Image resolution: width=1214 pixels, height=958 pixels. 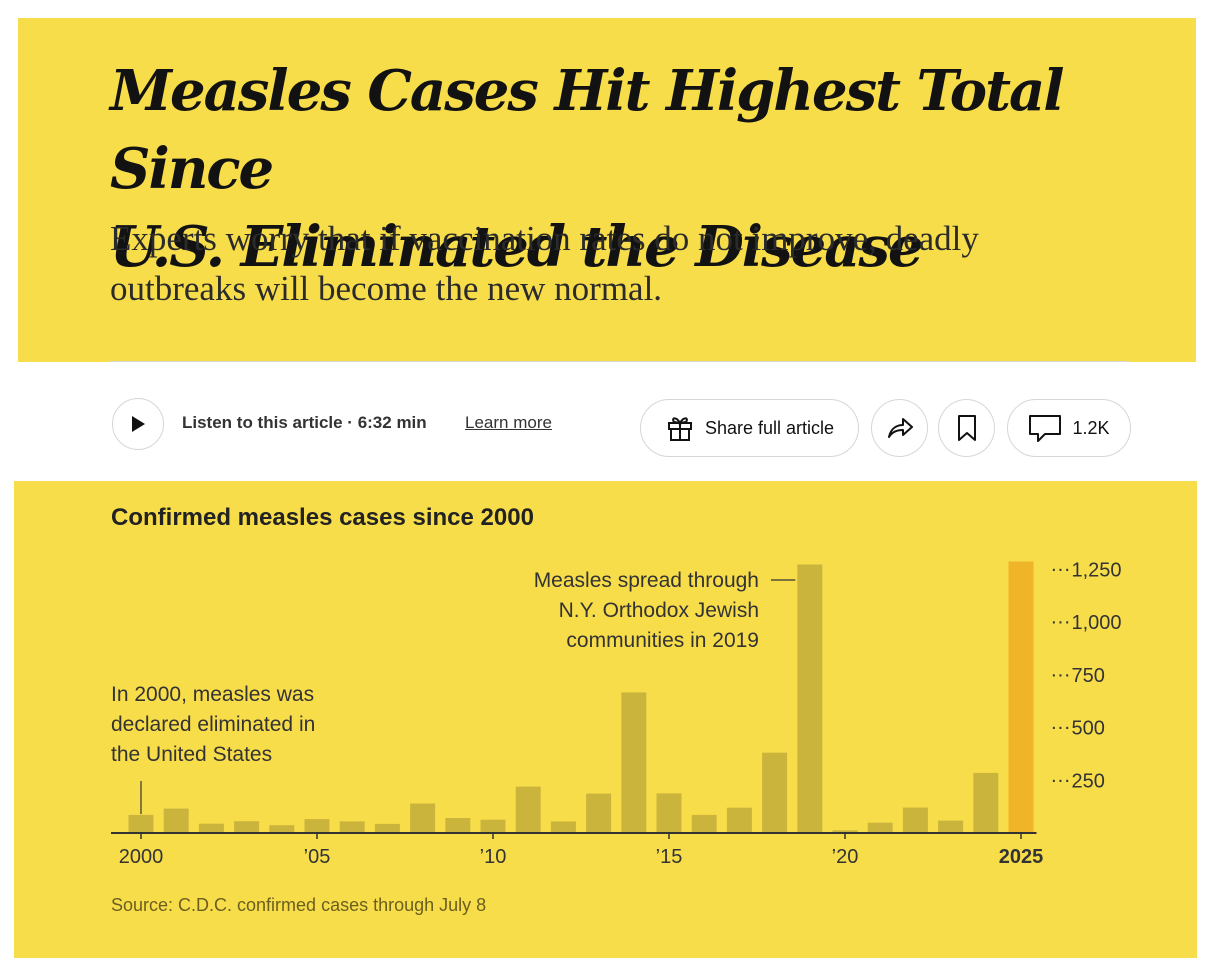 I want to click on comment-icon, so click(x=1045, y=428).